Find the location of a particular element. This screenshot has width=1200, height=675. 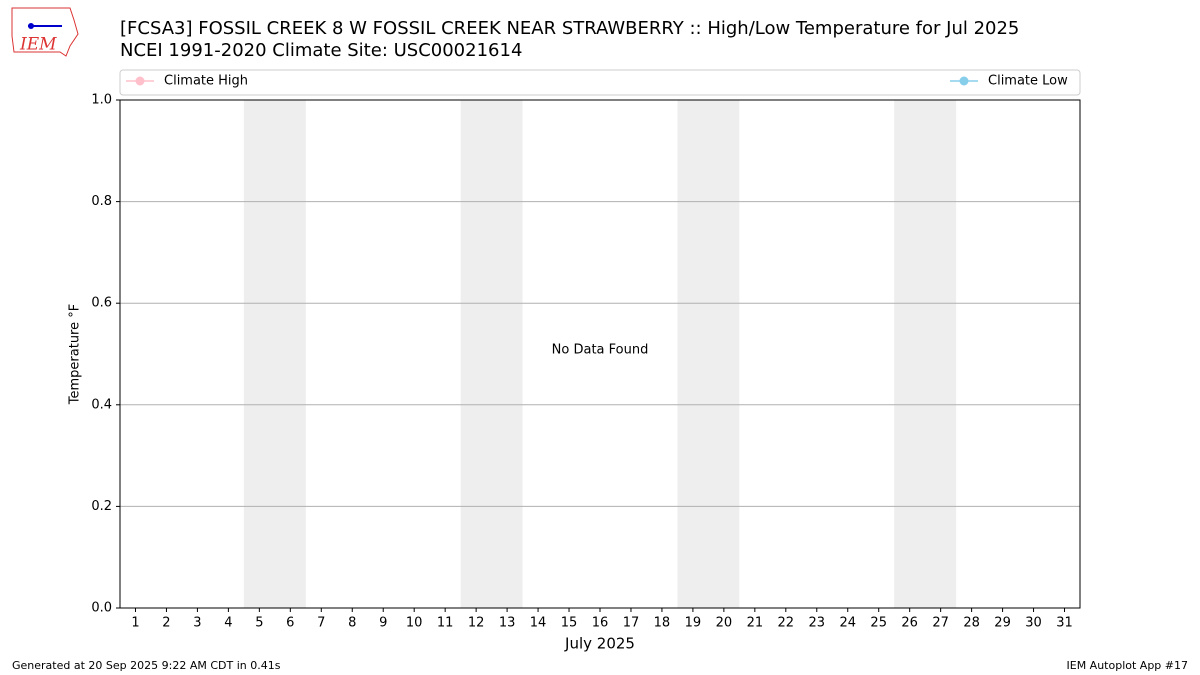

x-tick-label: 20 is located at coordinates (724, 623).